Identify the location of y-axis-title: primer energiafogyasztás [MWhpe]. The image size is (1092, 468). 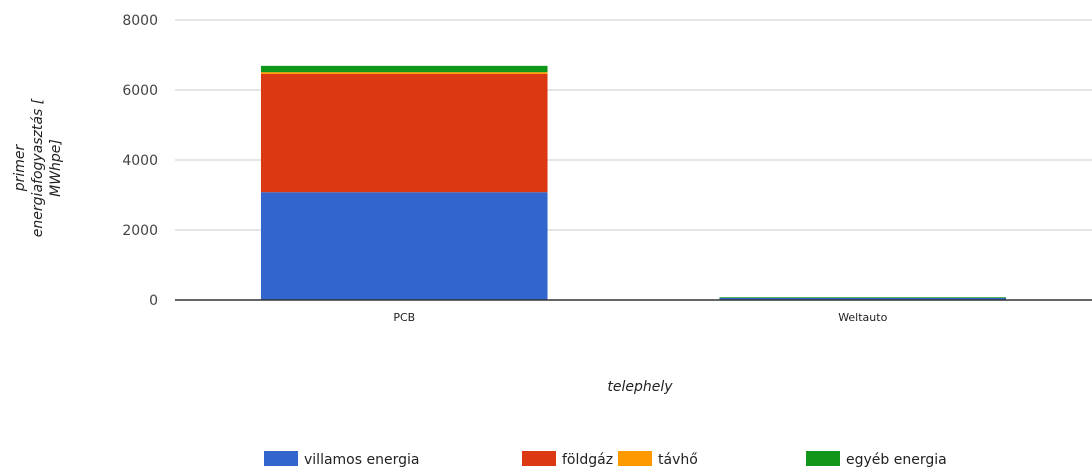
(38, 167).